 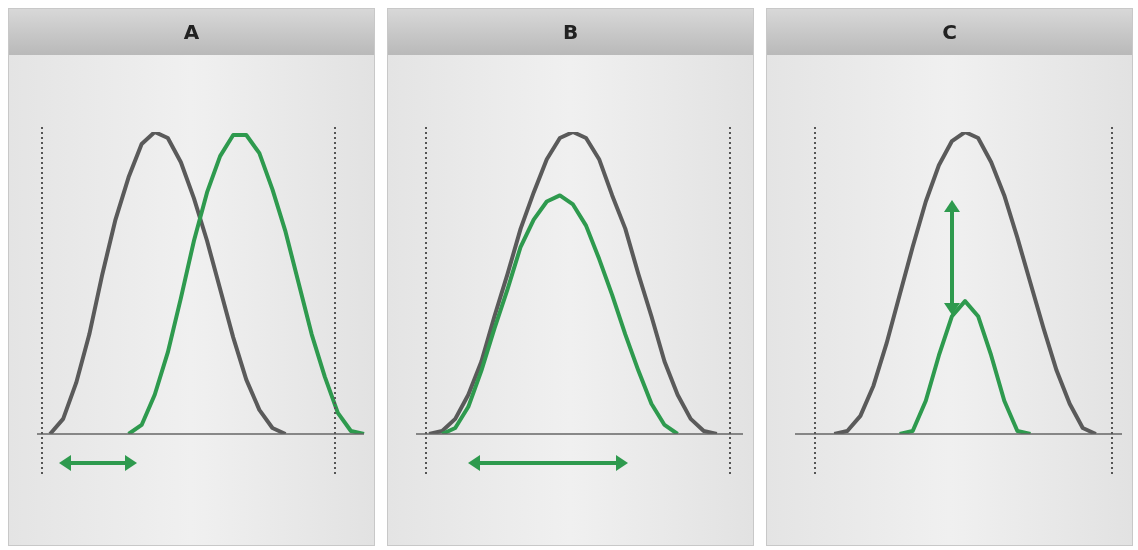 What do you see at coordinates (949, 32) in the screenshot?
I see `chart-title: C` at bounding box center [949, 32].